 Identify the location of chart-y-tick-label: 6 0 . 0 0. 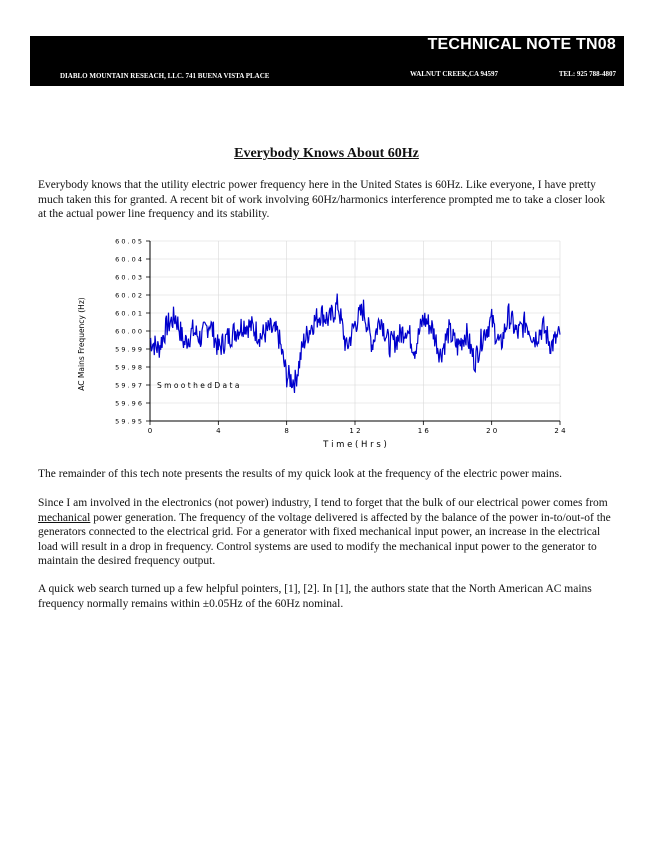
(128, 332).